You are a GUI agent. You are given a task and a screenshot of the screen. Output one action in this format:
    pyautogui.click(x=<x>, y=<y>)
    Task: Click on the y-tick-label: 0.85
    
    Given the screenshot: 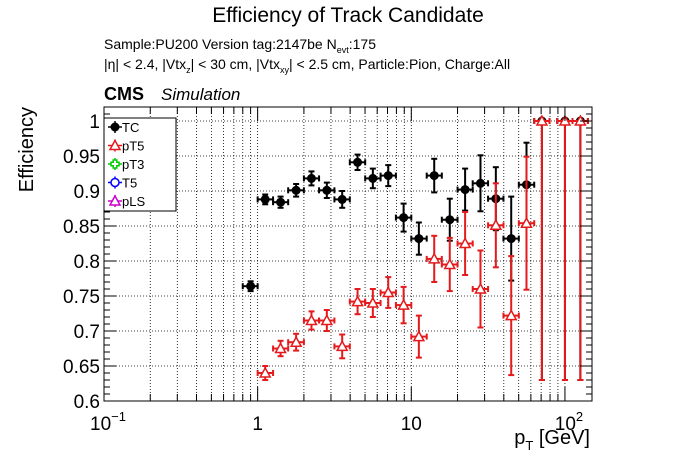 What is the action you would take?
    pyautogui.click(x=81, y=227)
    